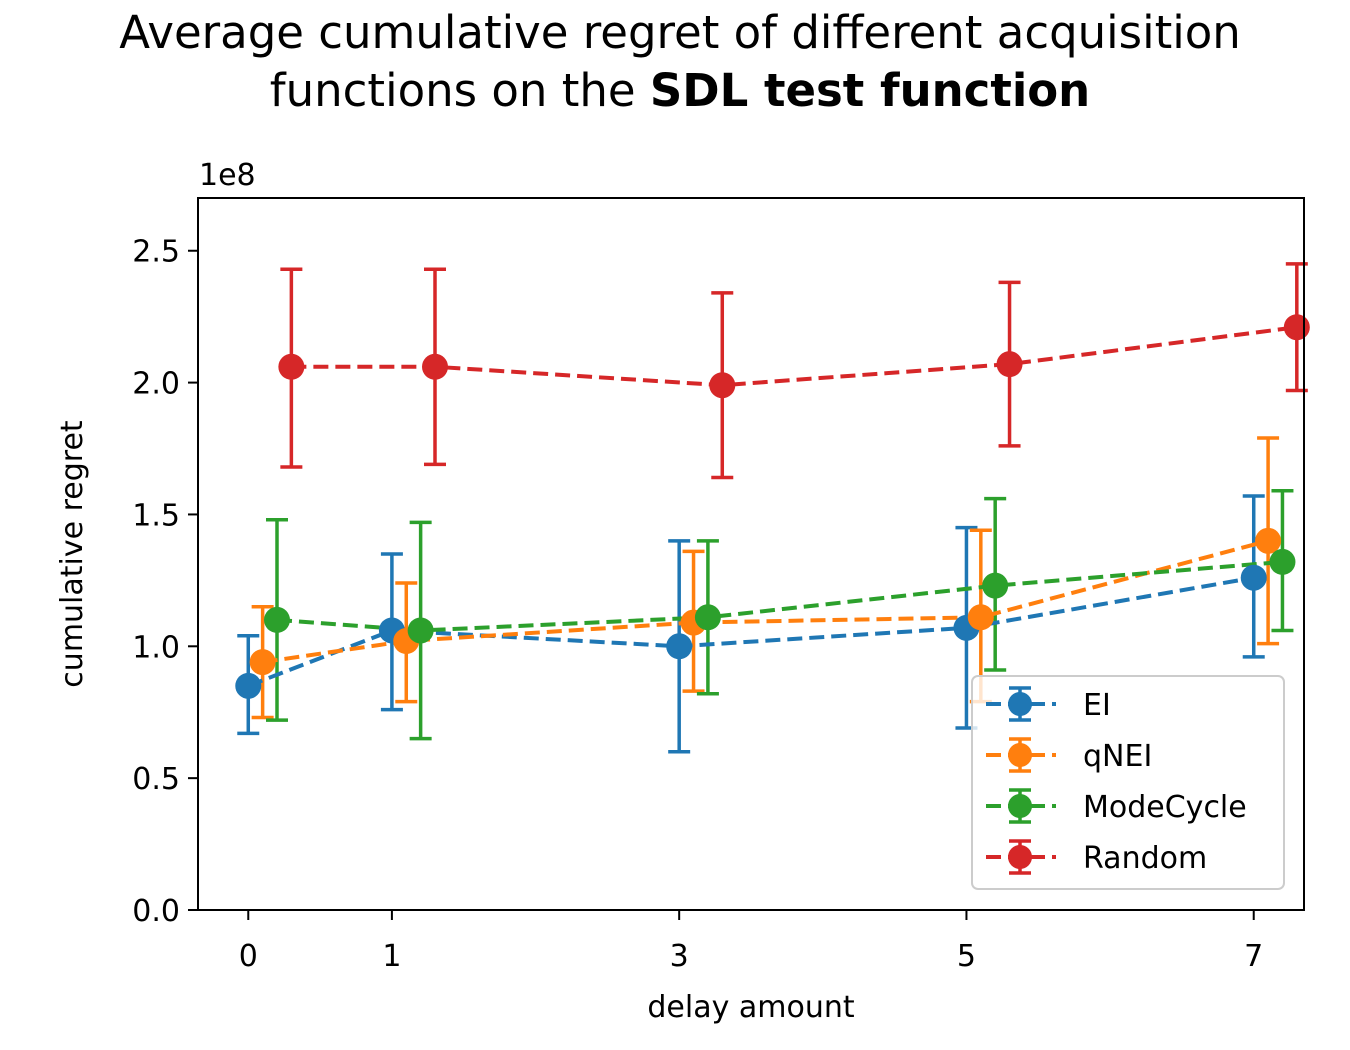 The width and height of the screenshot is (1350, 1050). Describe the element at coordinates (459, 90) in the screenshot. I see `chart-title-line2-prefix: functions on the` at that location.